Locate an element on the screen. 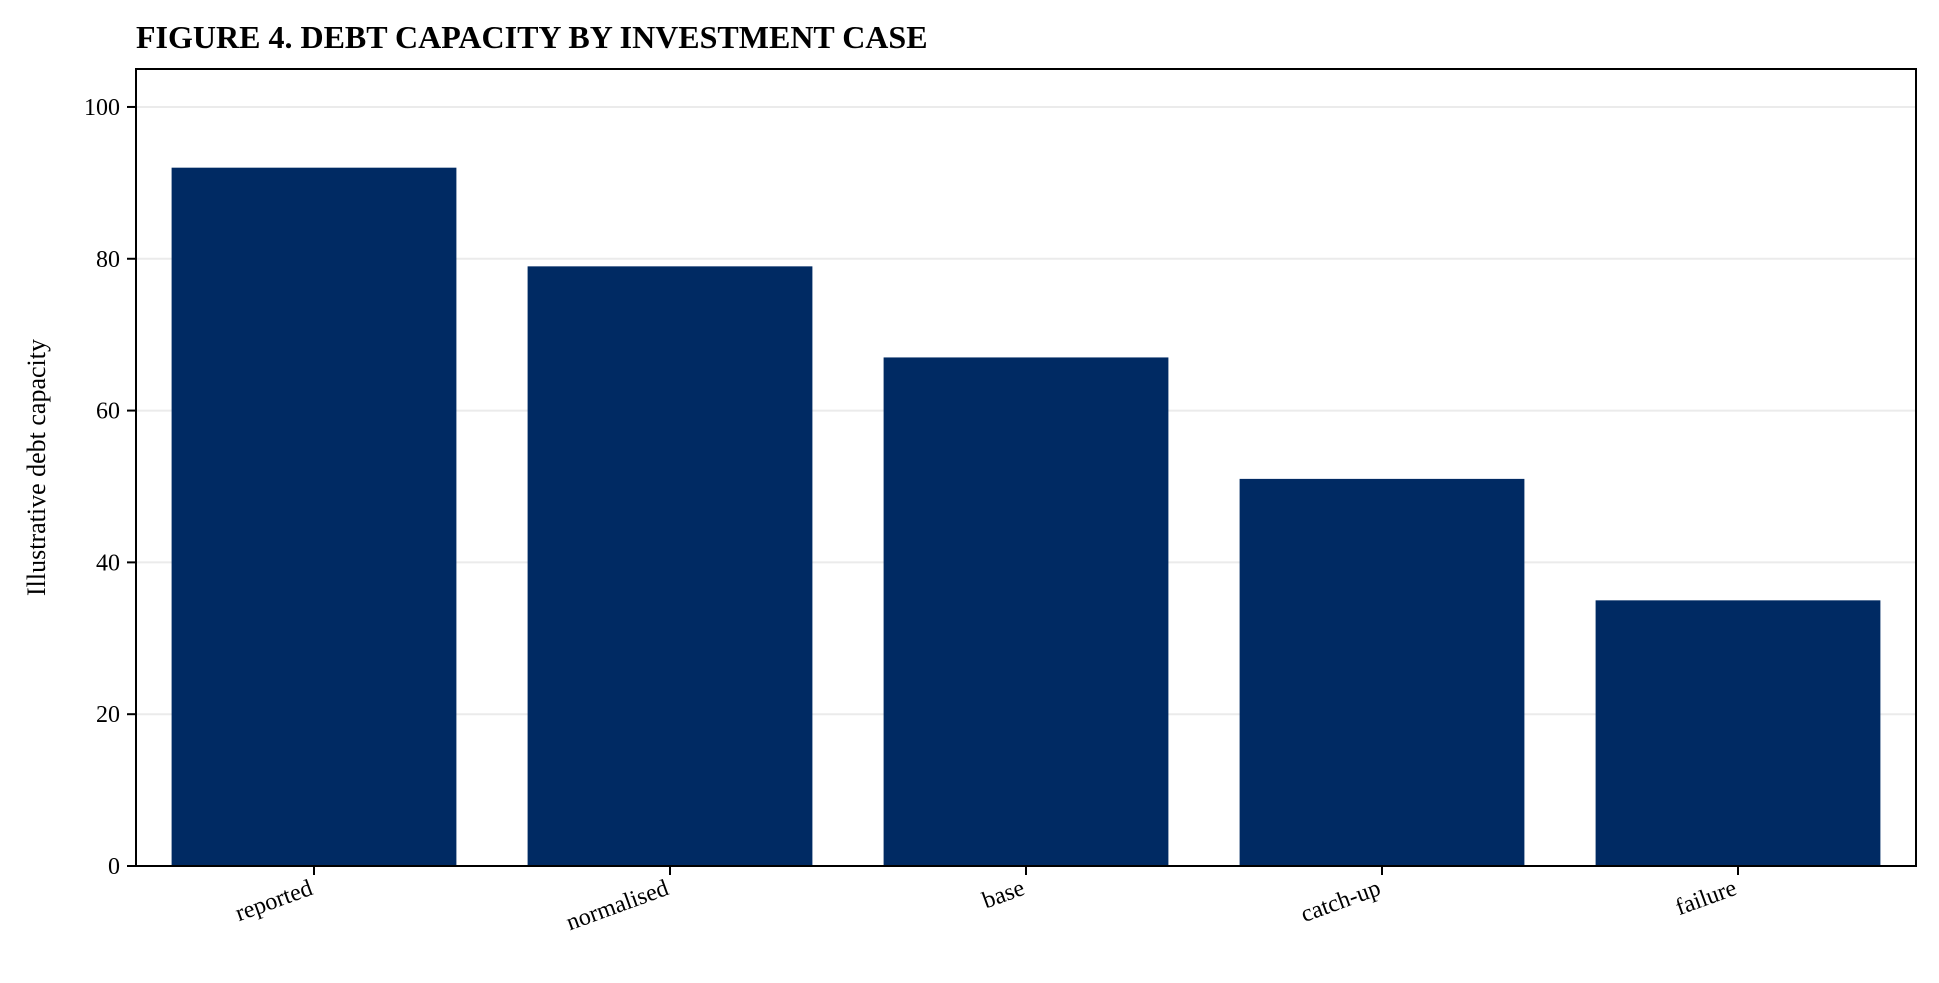 The image size is (1939, 983). x-tick-label: base is located at coordinates (1003, 894).